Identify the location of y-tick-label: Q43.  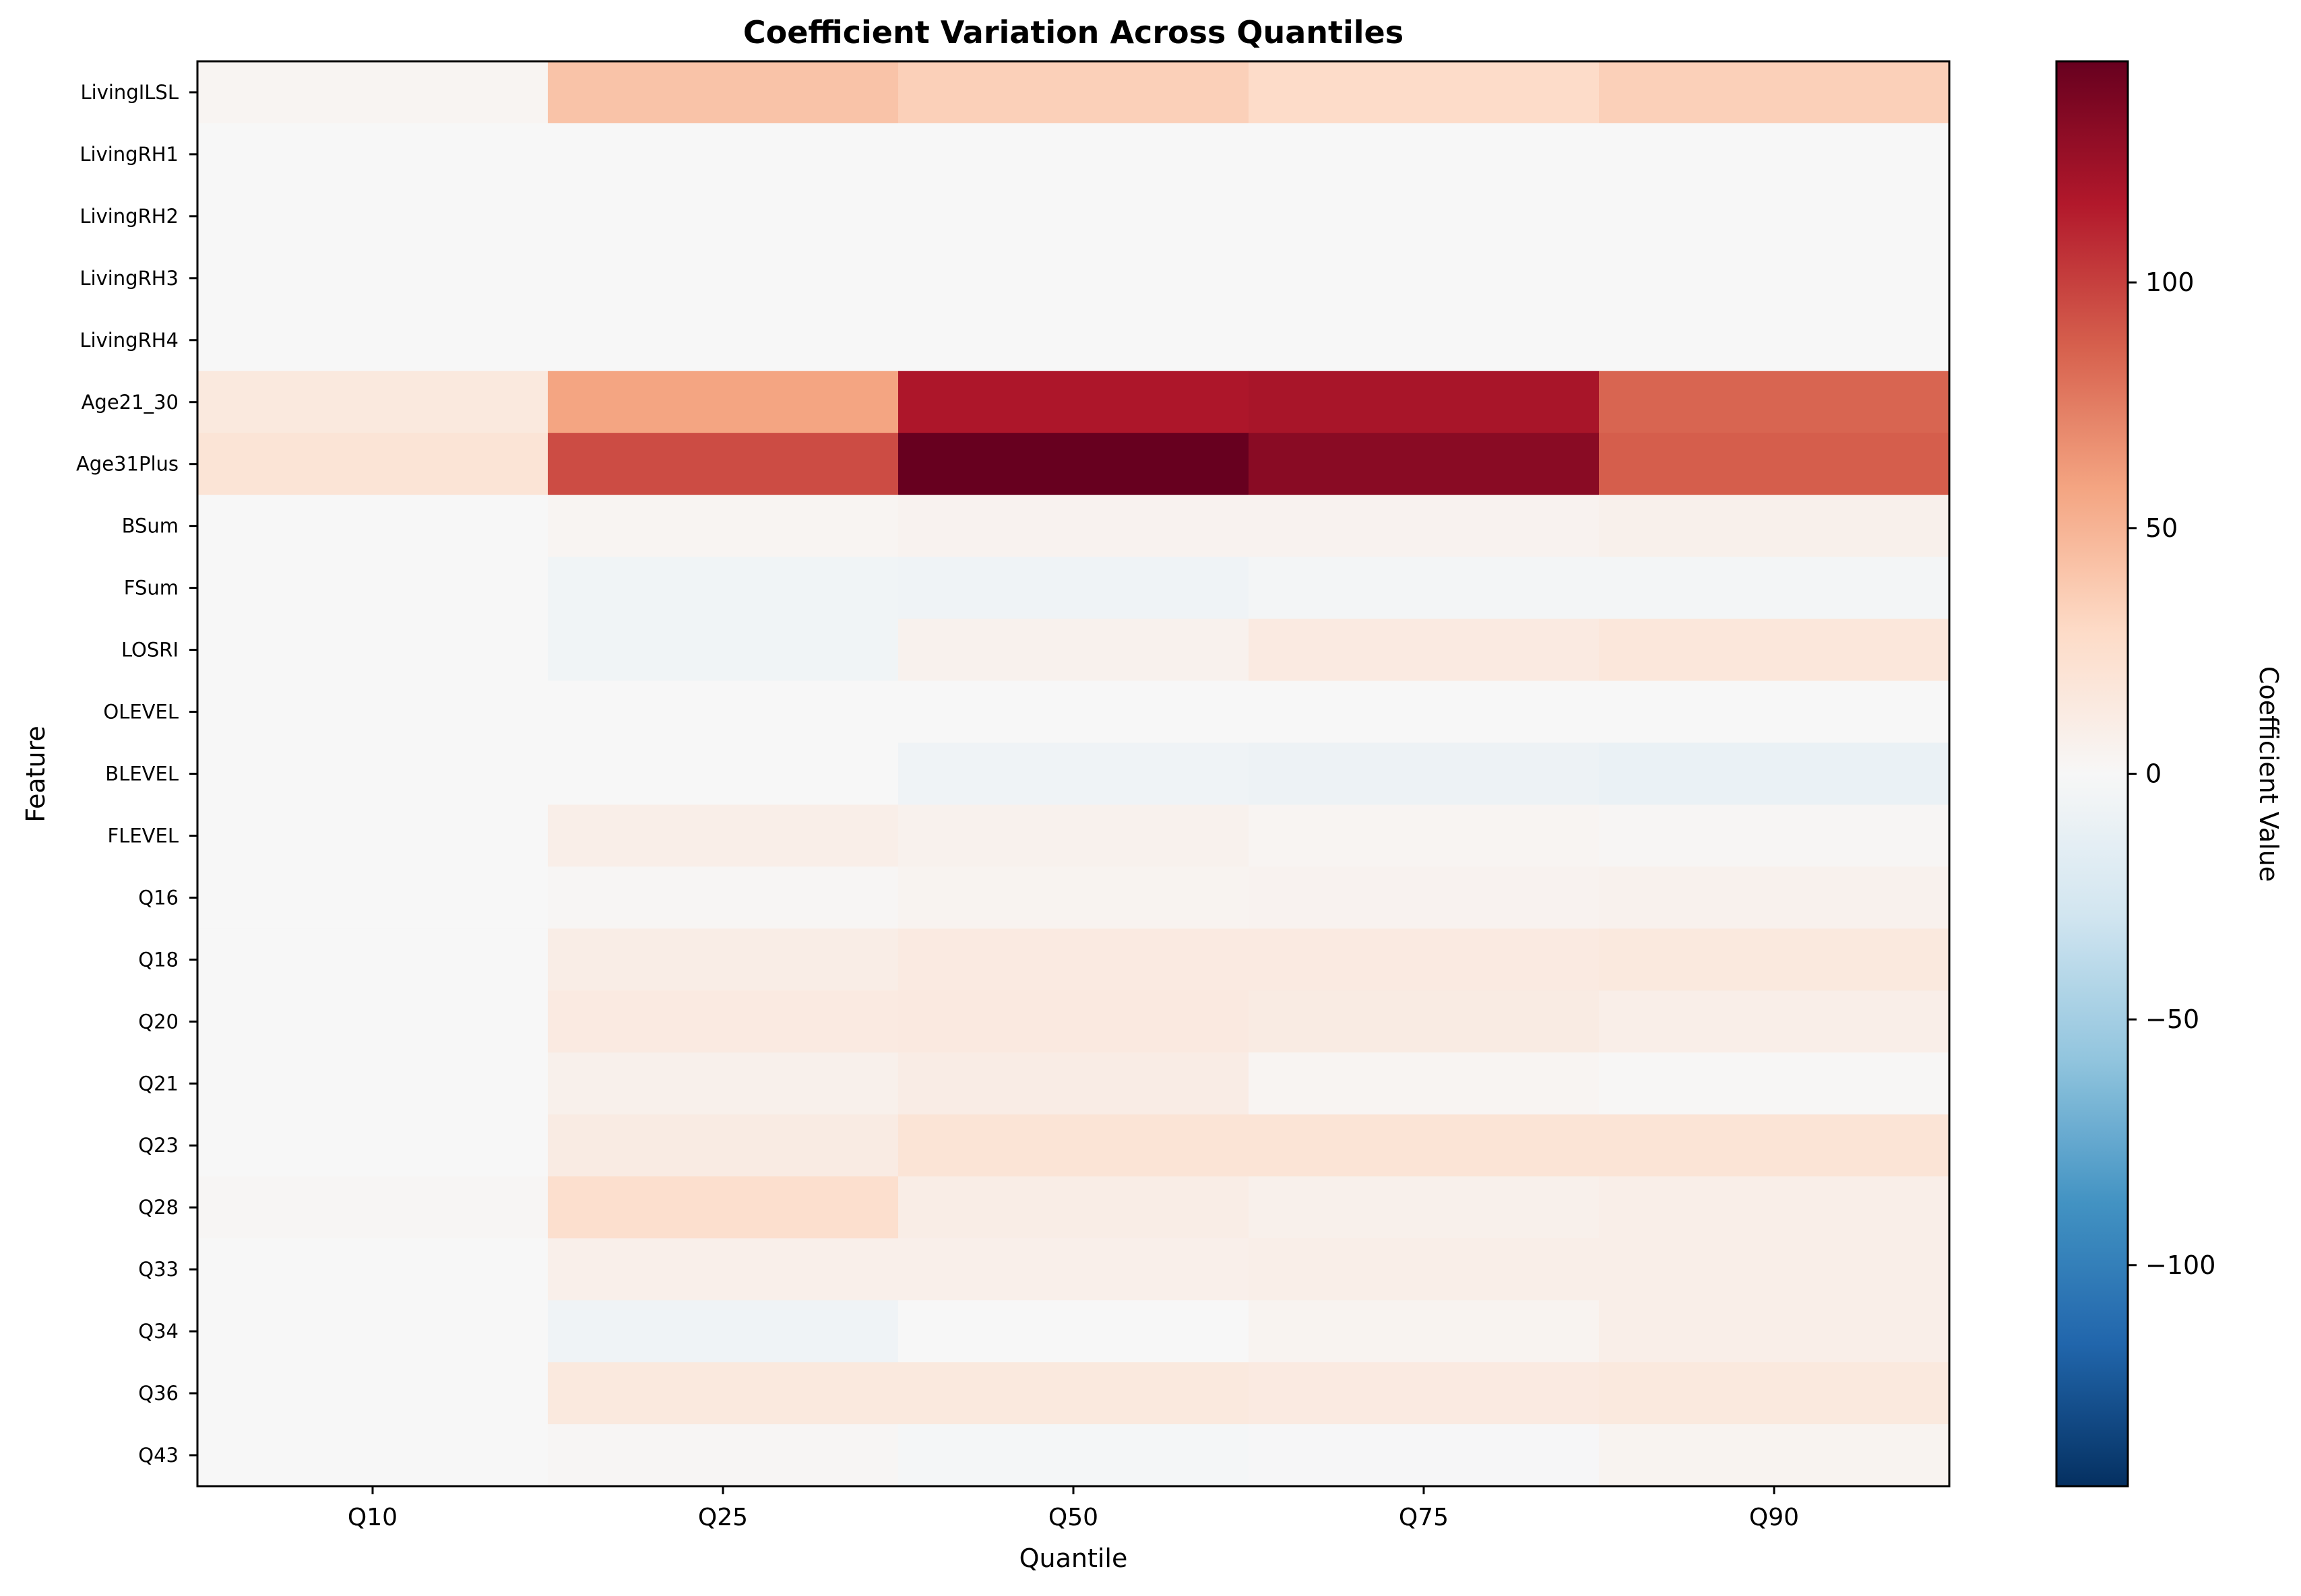
(158, 1455).